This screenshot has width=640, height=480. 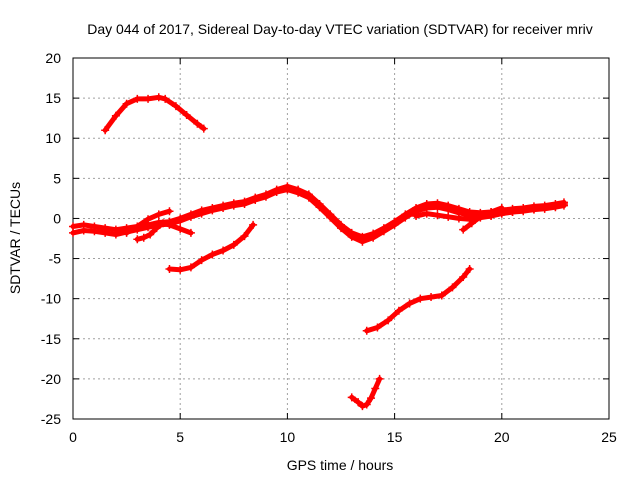 I want to click on y-tick-label: 20, so click(x=53, y=58).